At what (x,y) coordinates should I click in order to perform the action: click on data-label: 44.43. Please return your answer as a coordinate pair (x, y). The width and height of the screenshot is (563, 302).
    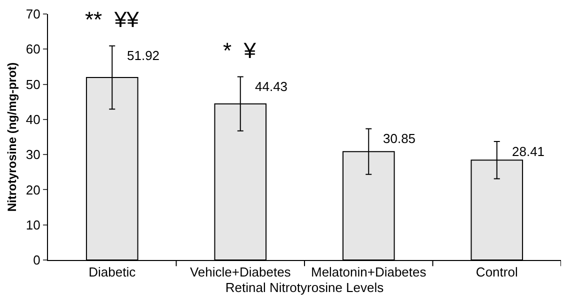
    Looking at the image, I should click on (271, 86).